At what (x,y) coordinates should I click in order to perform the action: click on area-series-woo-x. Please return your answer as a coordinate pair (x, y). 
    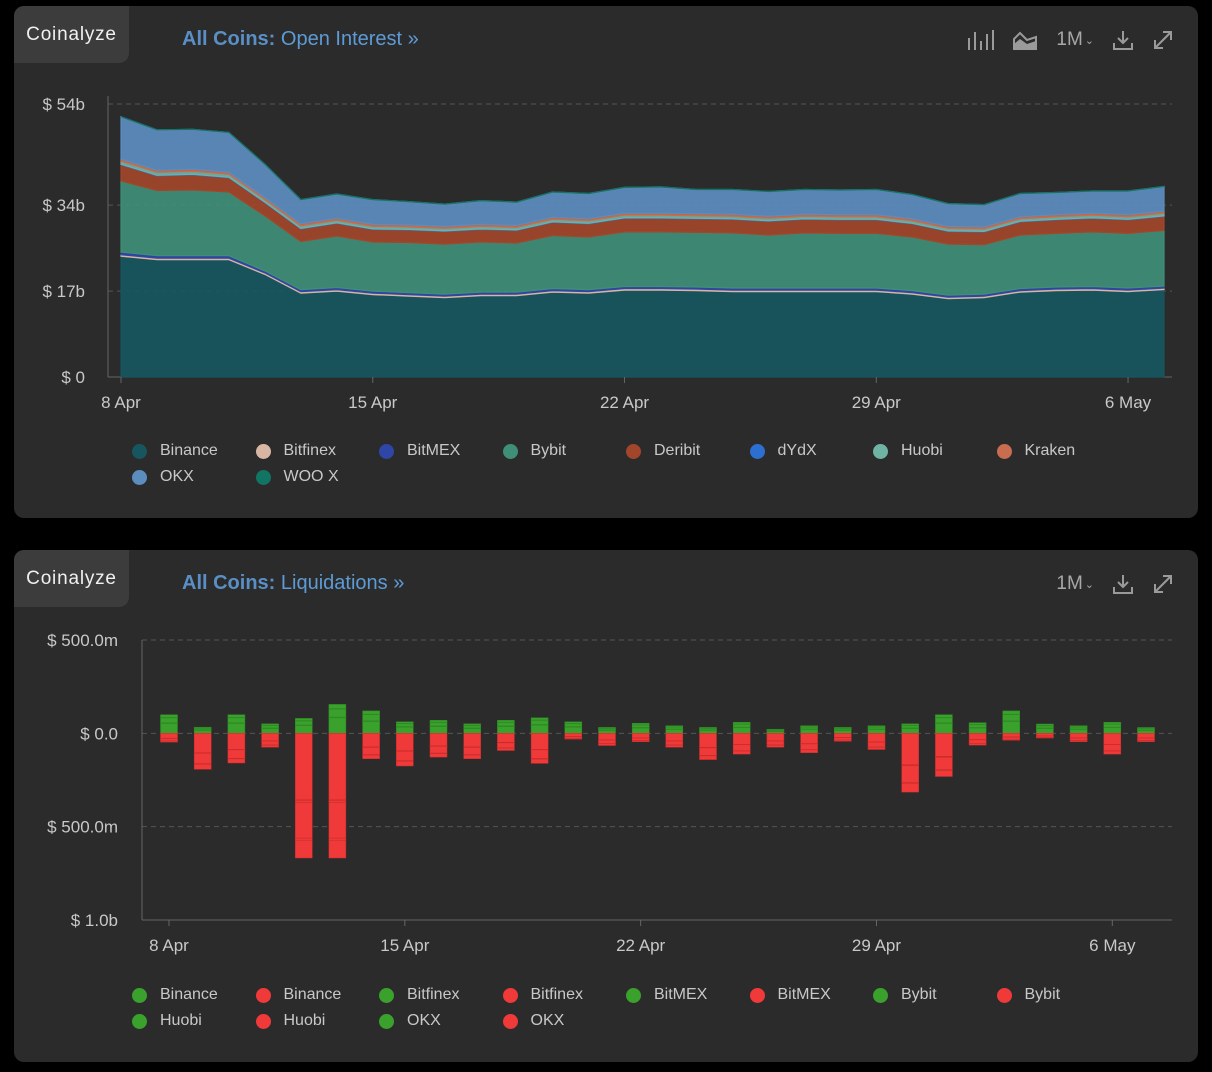
    Looking at the image, I should click on (642, 161).